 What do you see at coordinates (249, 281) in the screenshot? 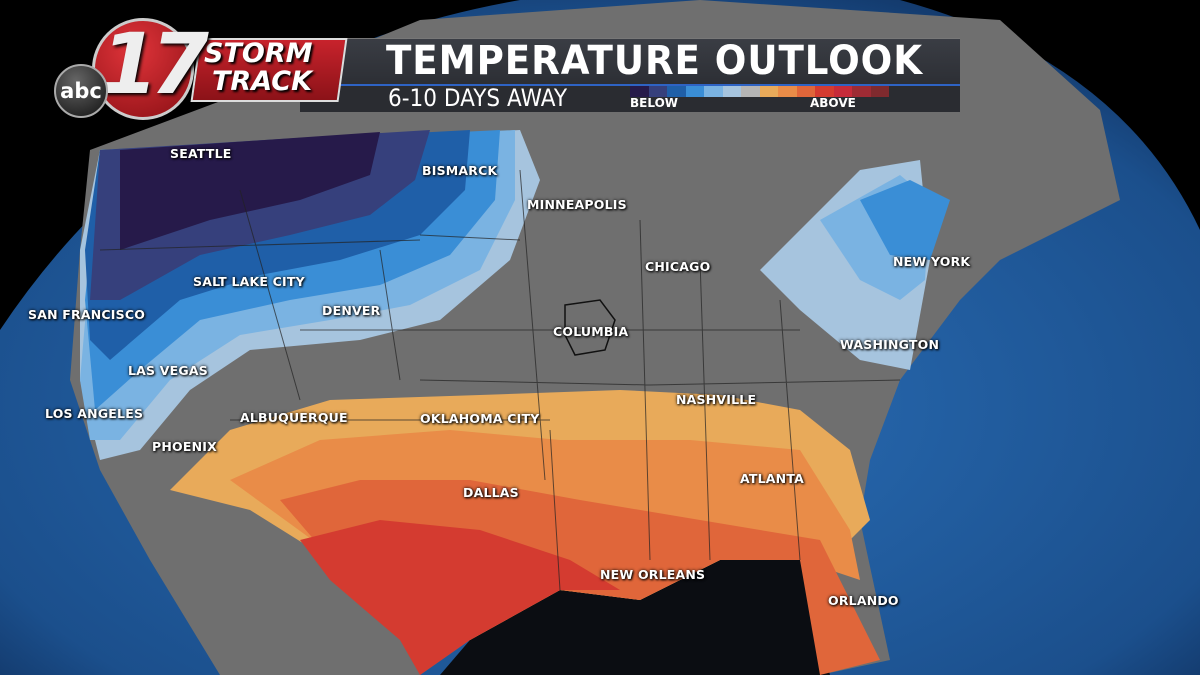
I see `city-label: SALT LAKE CITY` at bounding box center [249, 281].